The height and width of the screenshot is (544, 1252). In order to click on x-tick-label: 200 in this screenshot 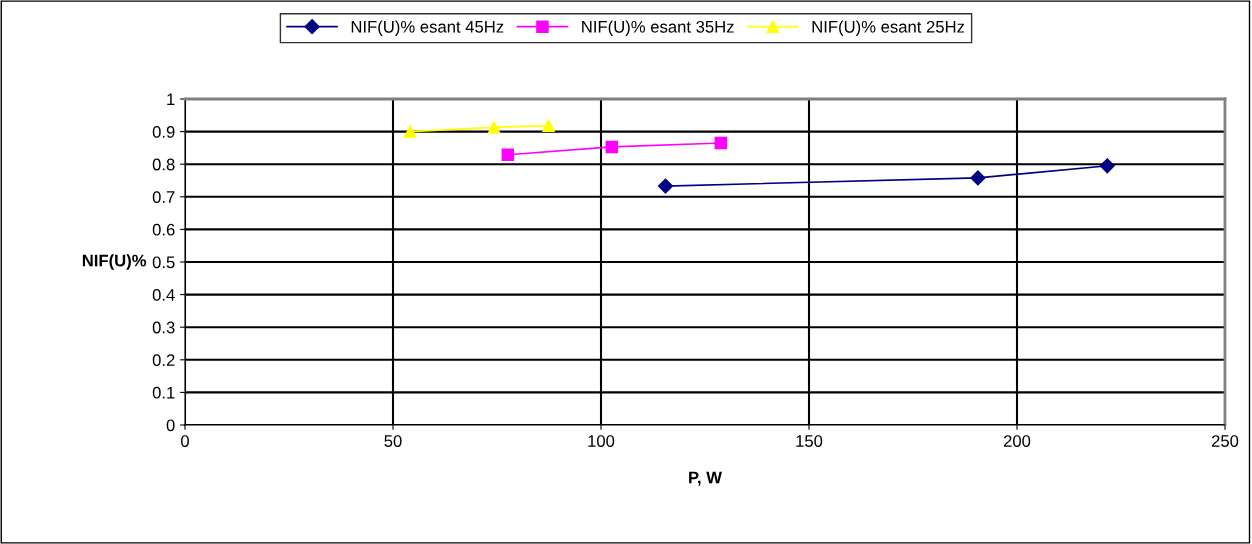, I will do `click(1017, 441)`.